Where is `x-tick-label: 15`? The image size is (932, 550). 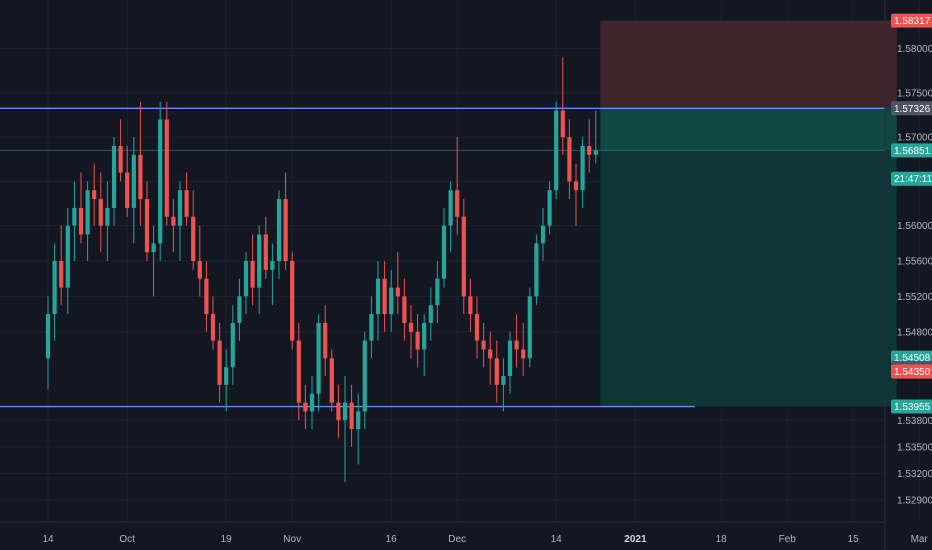 x-tick-label: 15 is located at coordinates (854, 539).